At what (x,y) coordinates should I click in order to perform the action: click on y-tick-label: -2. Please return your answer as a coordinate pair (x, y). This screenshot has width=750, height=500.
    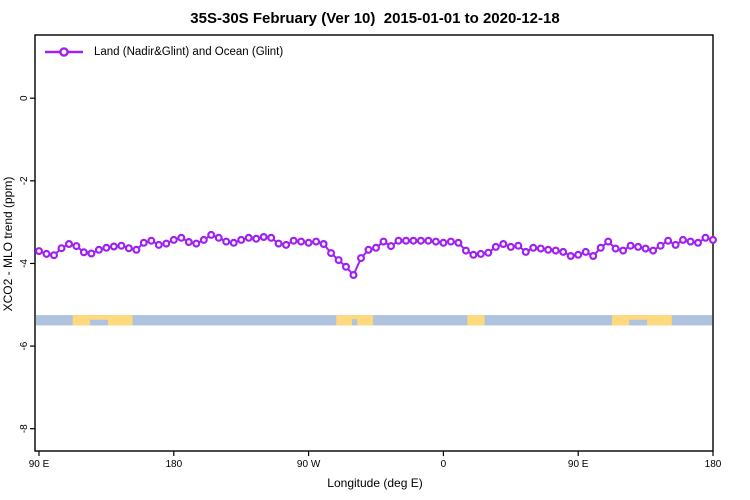
    Looking at the image, I should click on (24, 180).